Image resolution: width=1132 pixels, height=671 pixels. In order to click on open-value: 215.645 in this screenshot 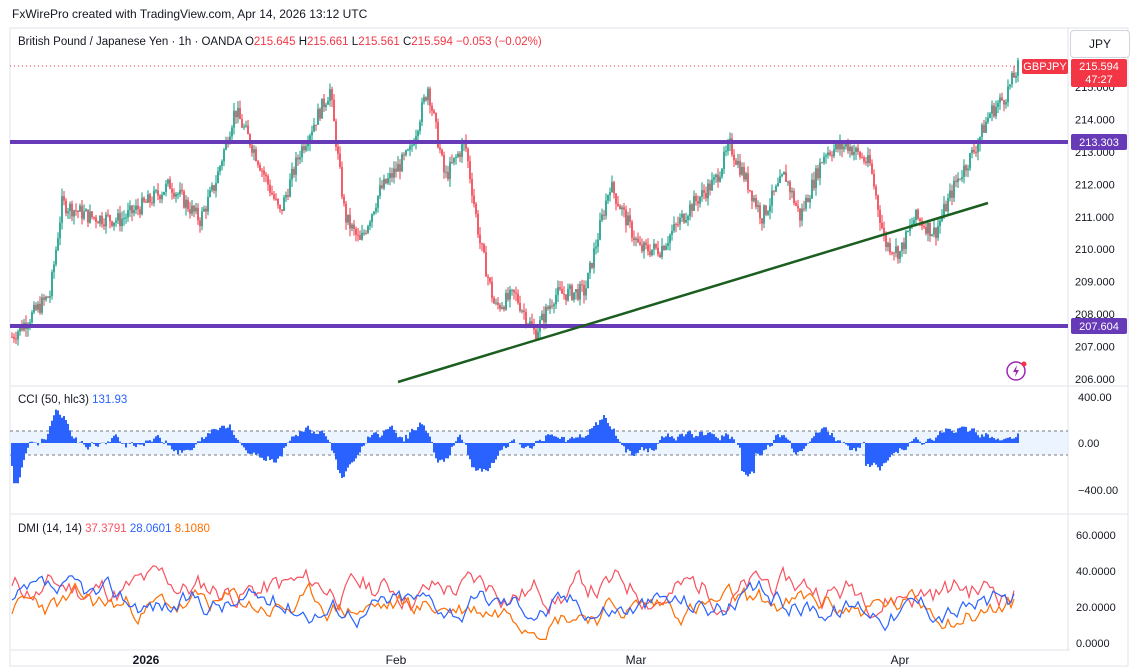, I will do `click(274, 42)`.